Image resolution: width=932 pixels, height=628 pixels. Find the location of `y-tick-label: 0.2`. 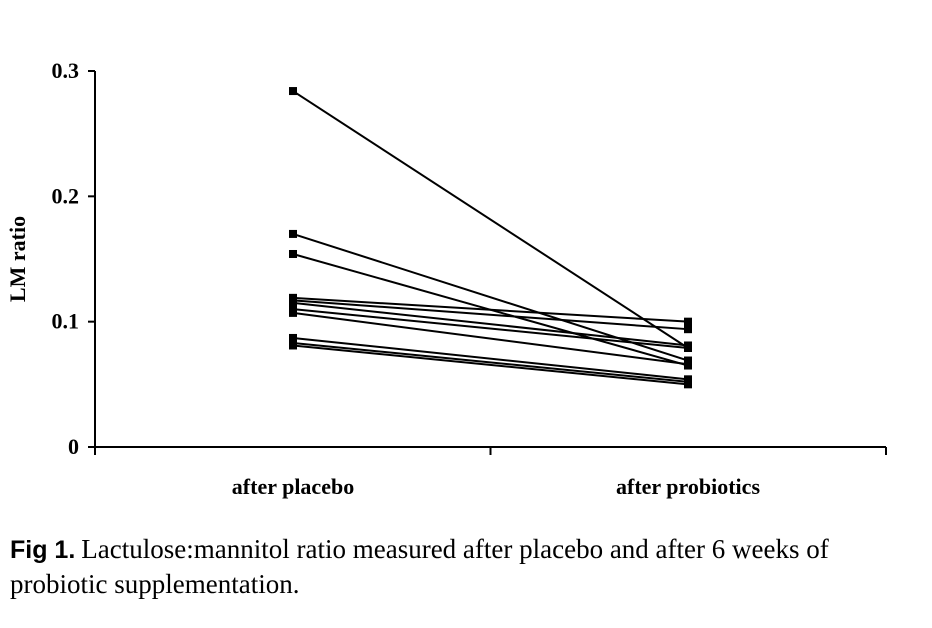

y-tick-label: 0.2 is located at coordinates (66, 195).